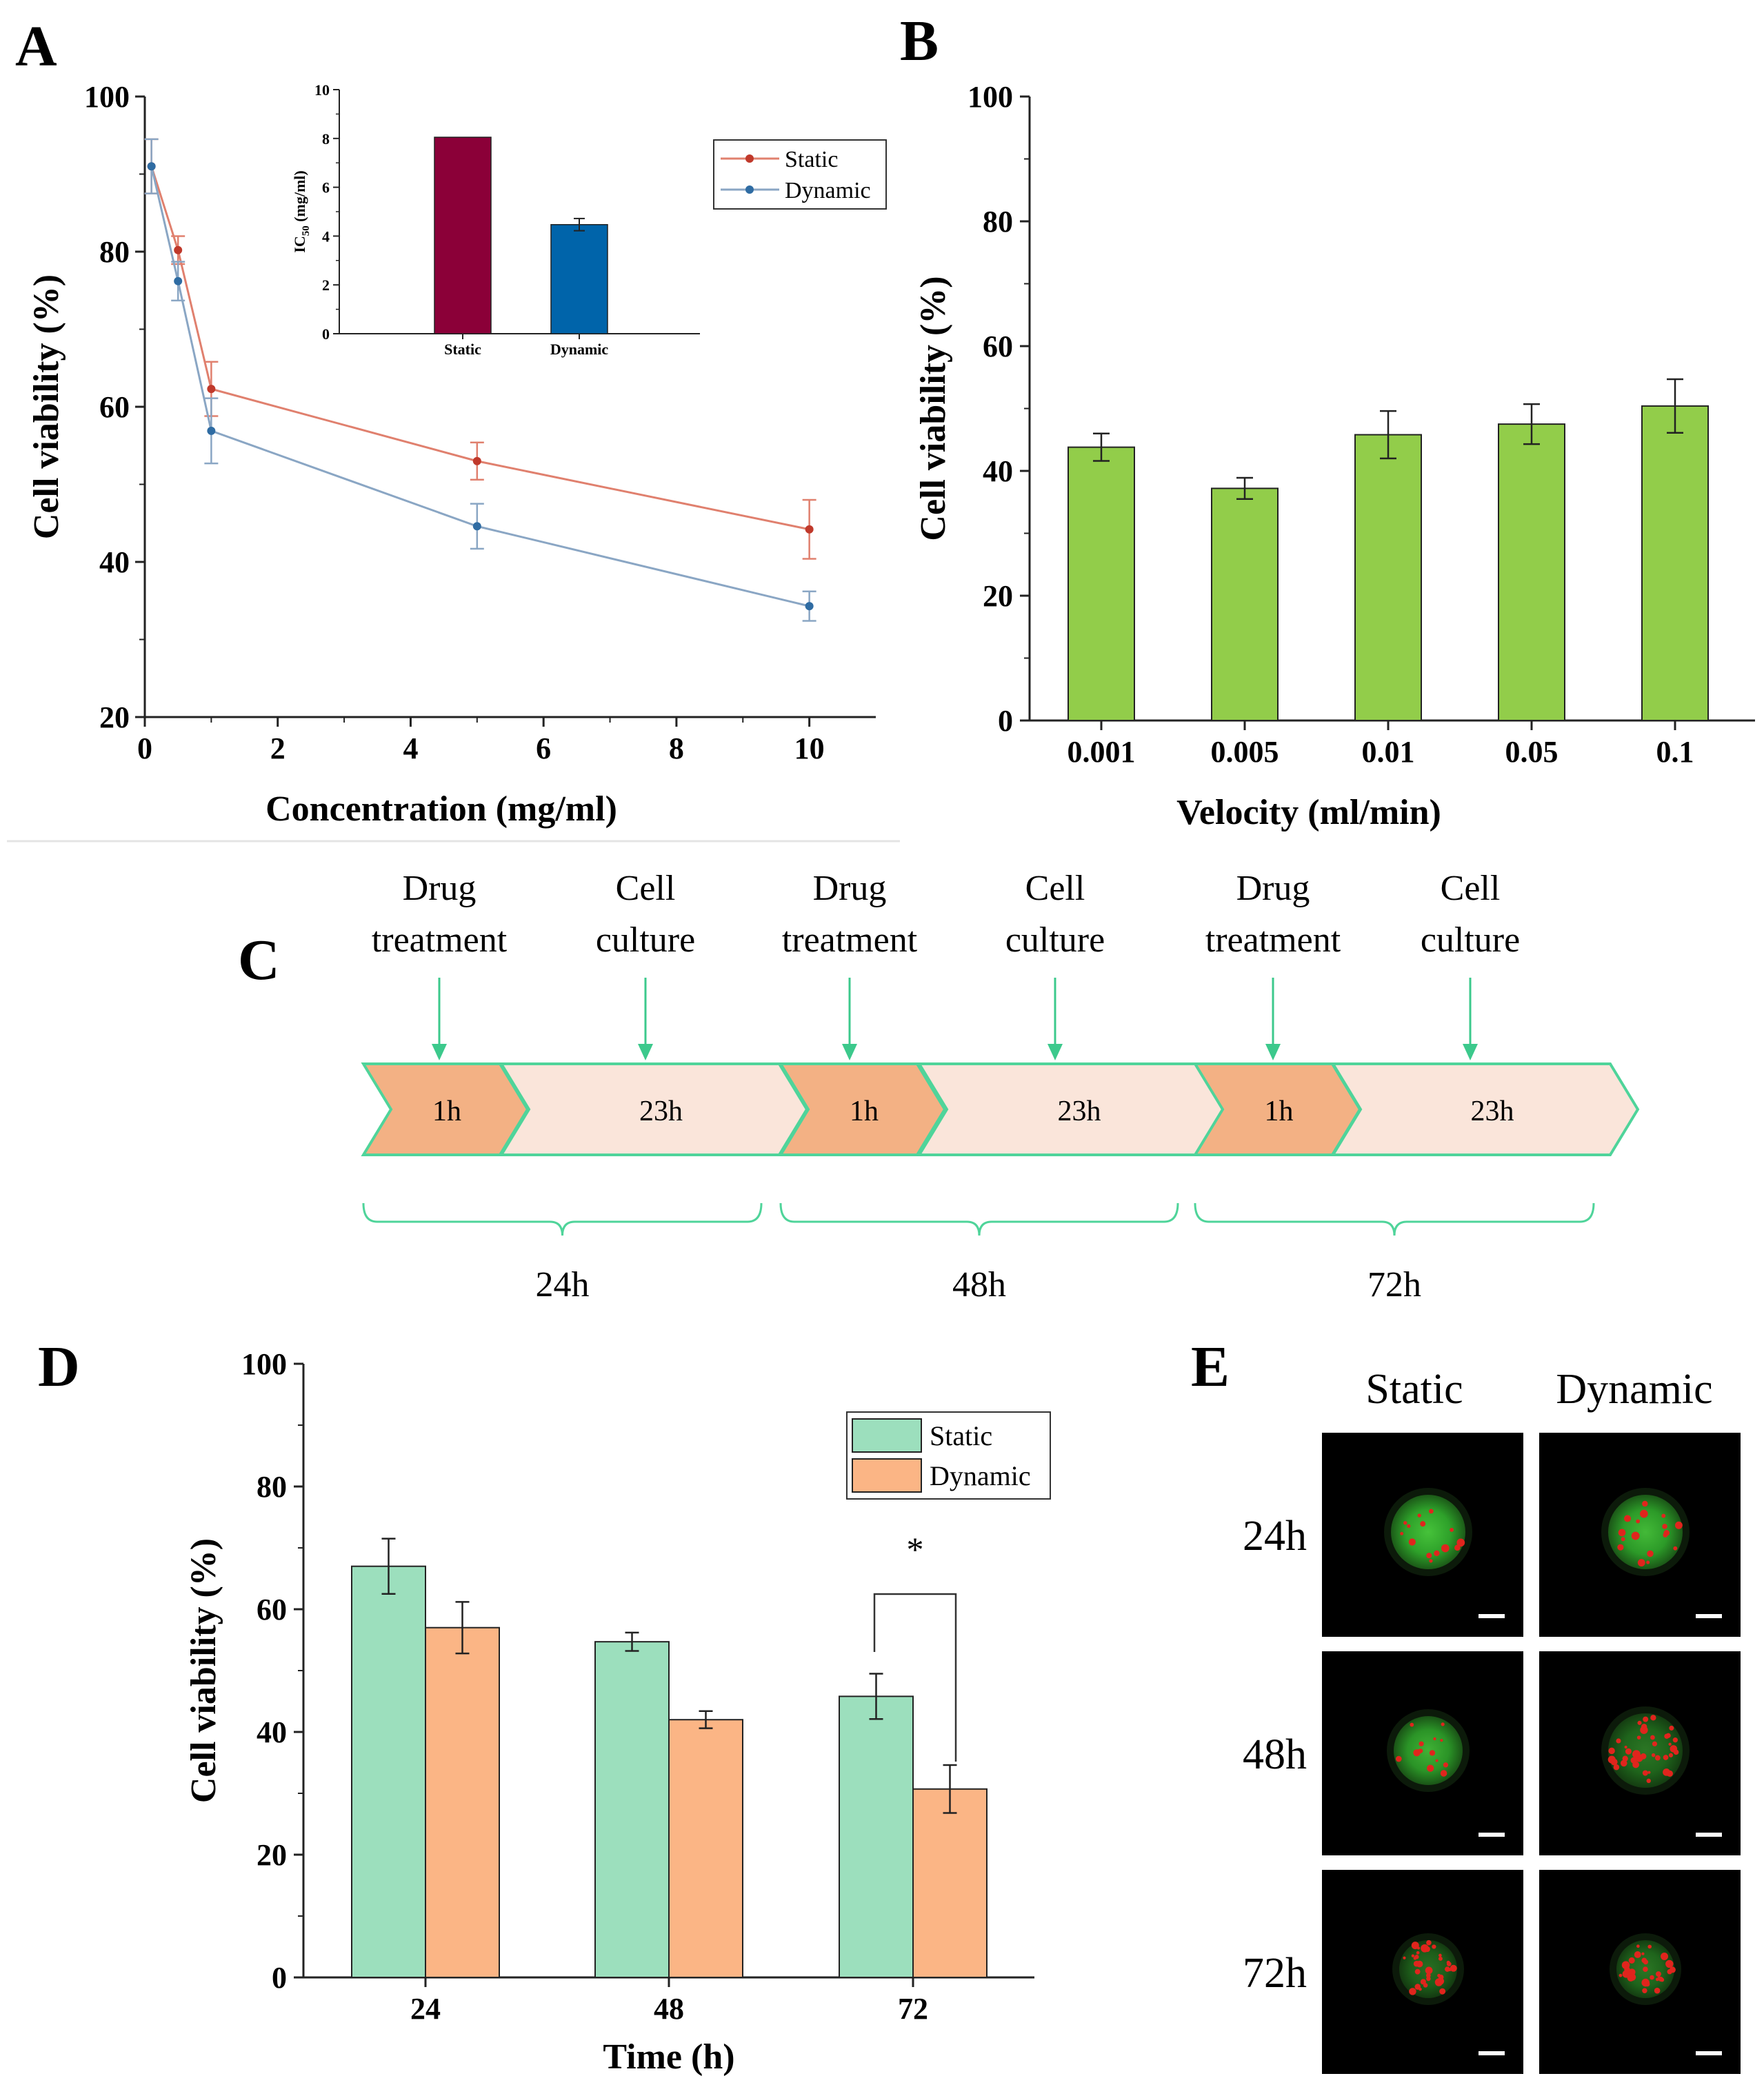  I want to click on y-tick-label: 60, so click(272, 1609).